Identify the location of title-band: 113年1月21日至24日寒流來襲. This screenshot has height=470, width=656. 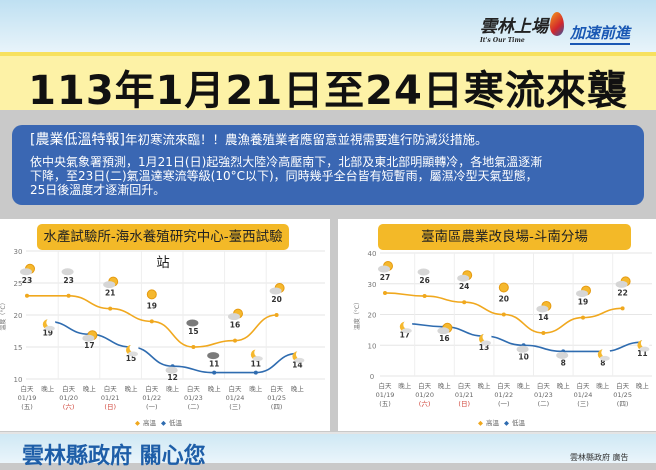
(328, 83).